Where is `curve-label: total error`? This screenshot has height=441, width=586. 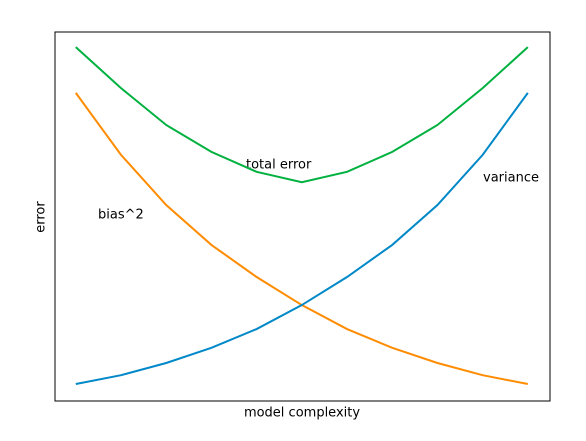 curve-label: total error is located at coordinates (279, 165).